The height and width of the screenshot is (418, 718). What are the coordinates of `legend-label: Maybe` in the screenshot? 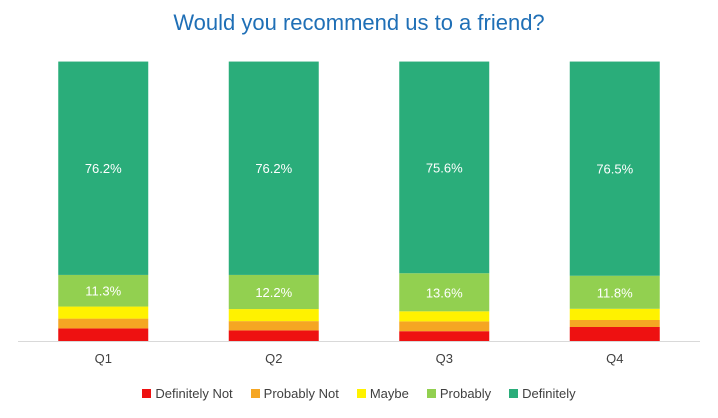 It's located at (389, 393).